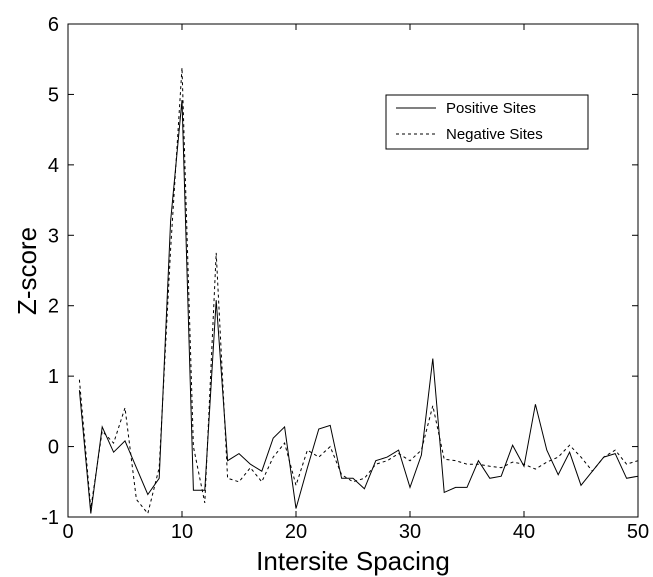 The width and height of the screenshot is (653, 577). Describe the element at coordinates (491, 108) in the screenshot. I see `legend-label-positive: Positive Sites` at that location.